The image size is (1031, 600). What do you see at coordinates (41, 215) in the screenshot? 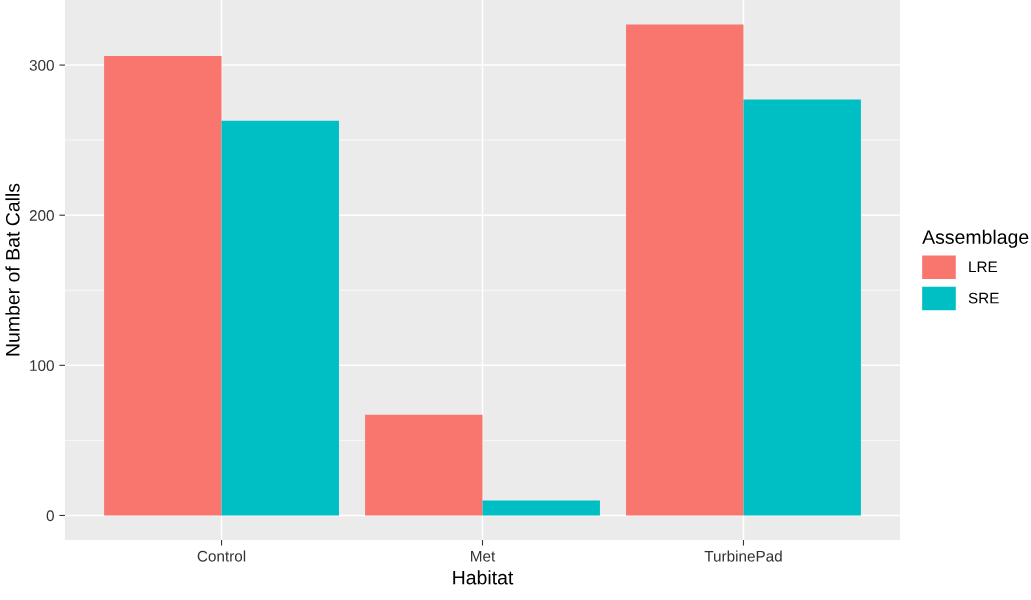
I see `y-tick-label: 200` at bounding box center [41, 215].